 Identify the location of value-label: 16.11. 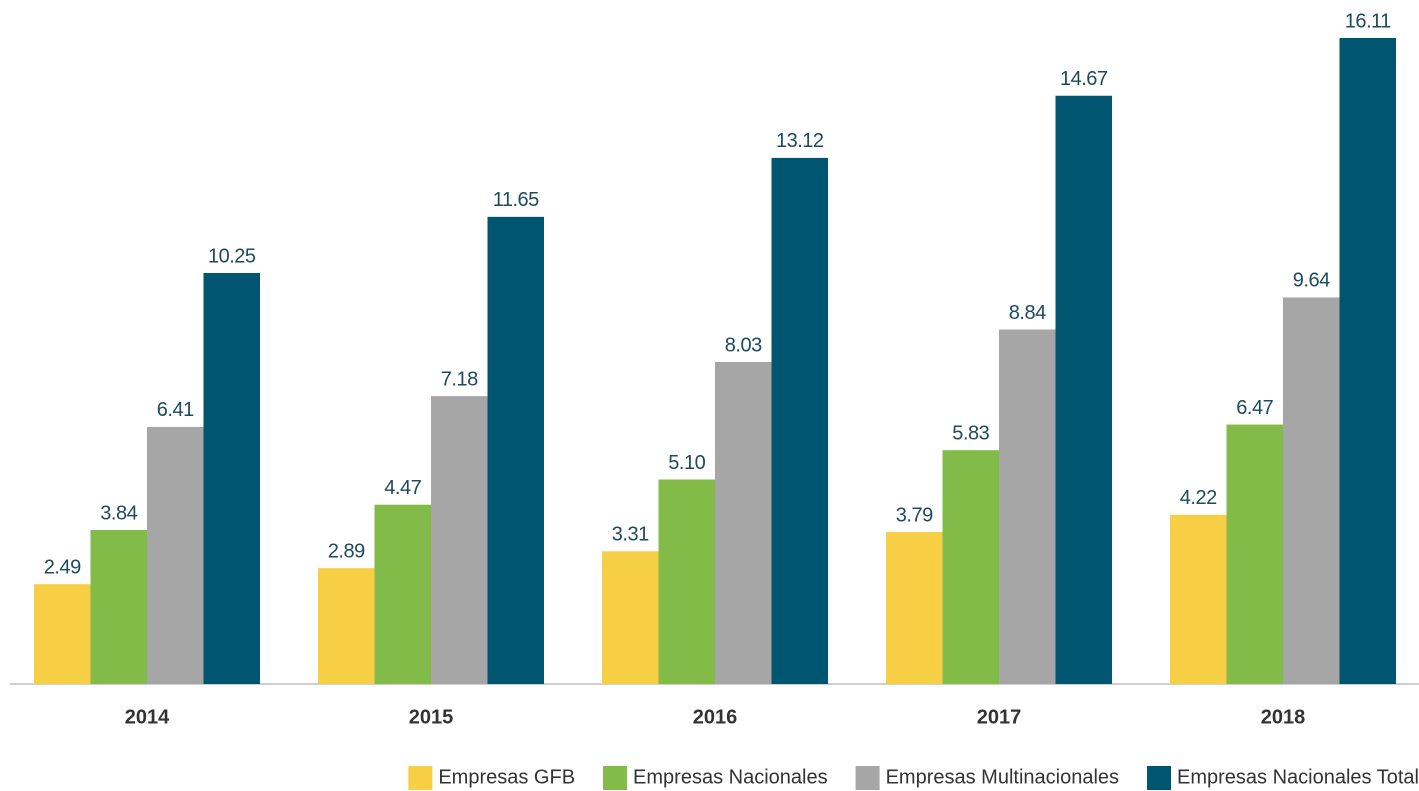
(1368, 21).